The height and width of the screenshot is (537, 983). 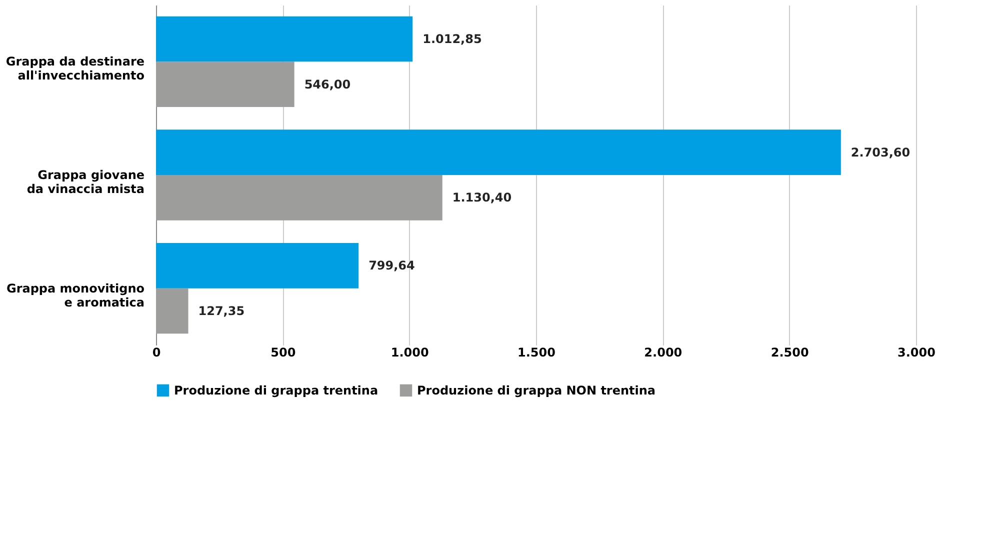 What do you see at coordinates (391, 265) in the screenshot?
I see `data-label: 799,64` at bounding box center [391, 265].